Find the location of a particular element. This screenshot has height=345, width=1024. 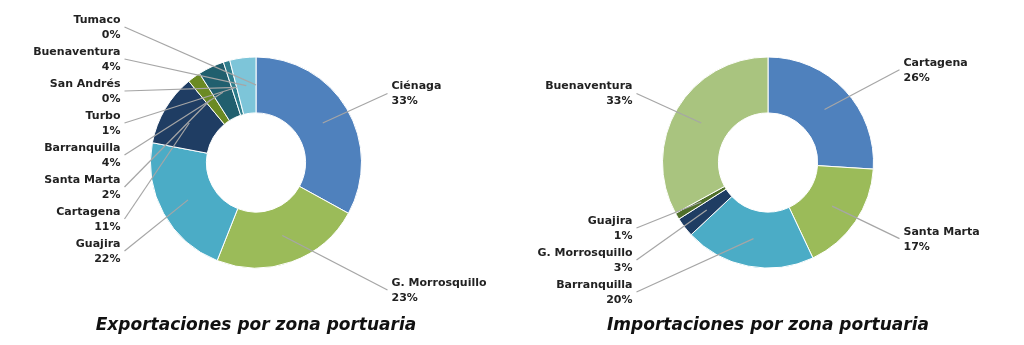

text: Importaciones por zona portuaria is located at coordinates (768, 324).